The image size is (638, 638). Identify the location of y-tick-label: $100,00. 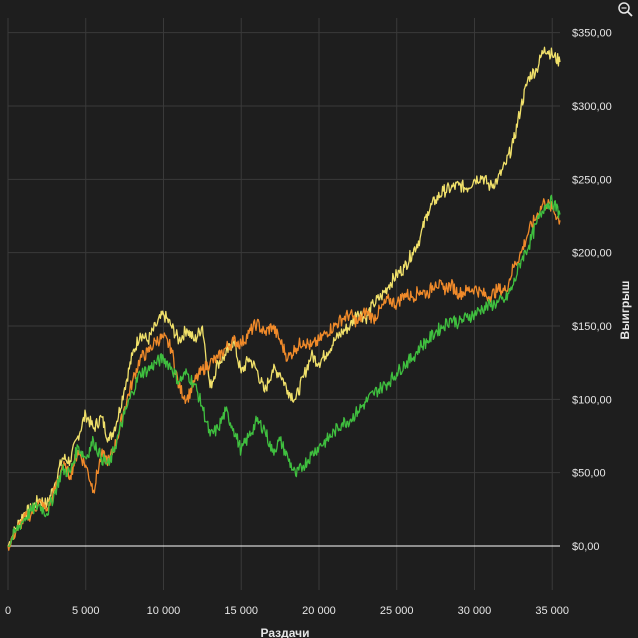
(592, 400).